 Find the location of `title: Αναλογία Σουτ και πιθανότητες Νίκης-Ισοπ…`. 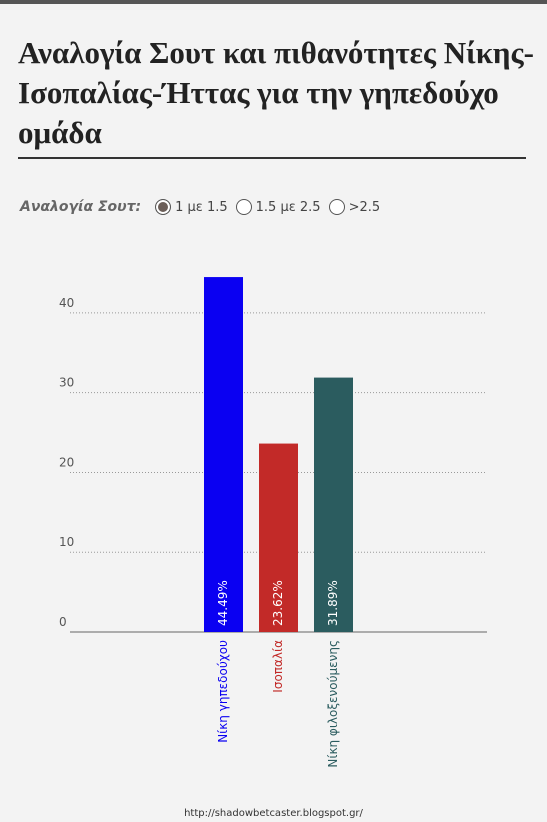

title: Αναλογία Σουτ και πιθανότητες Νίκης-Ισοπ… is located at coordinates (276, 92).